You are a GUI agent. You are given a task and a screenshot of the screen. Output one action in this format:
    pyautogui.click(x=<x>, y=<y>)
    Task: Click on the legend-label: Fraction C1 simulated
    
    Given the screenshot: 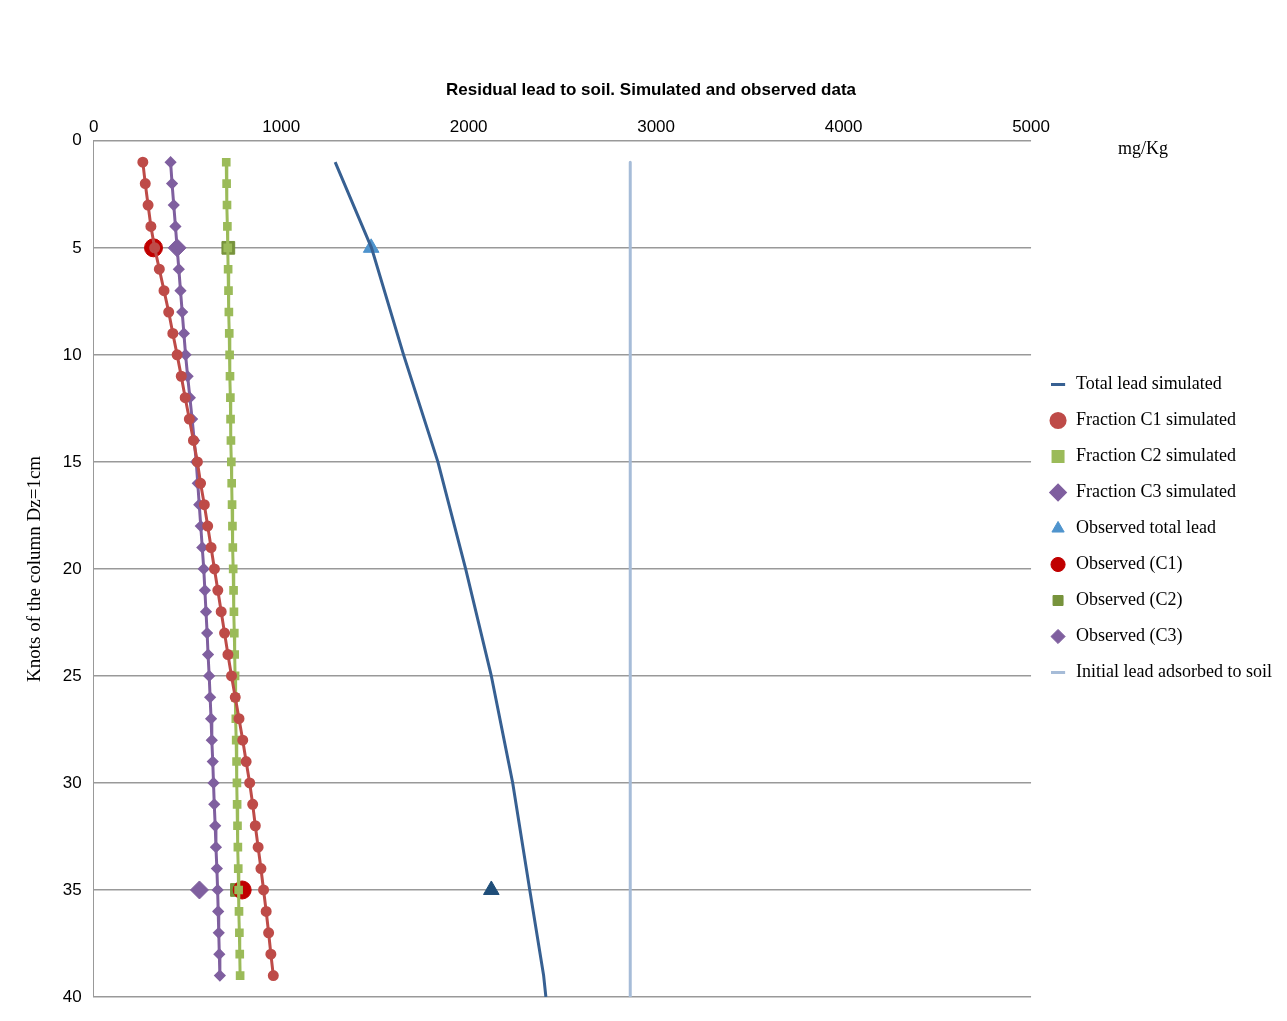 What is the action you would take?
    pyautogui.click(x=1156, y=419)
    